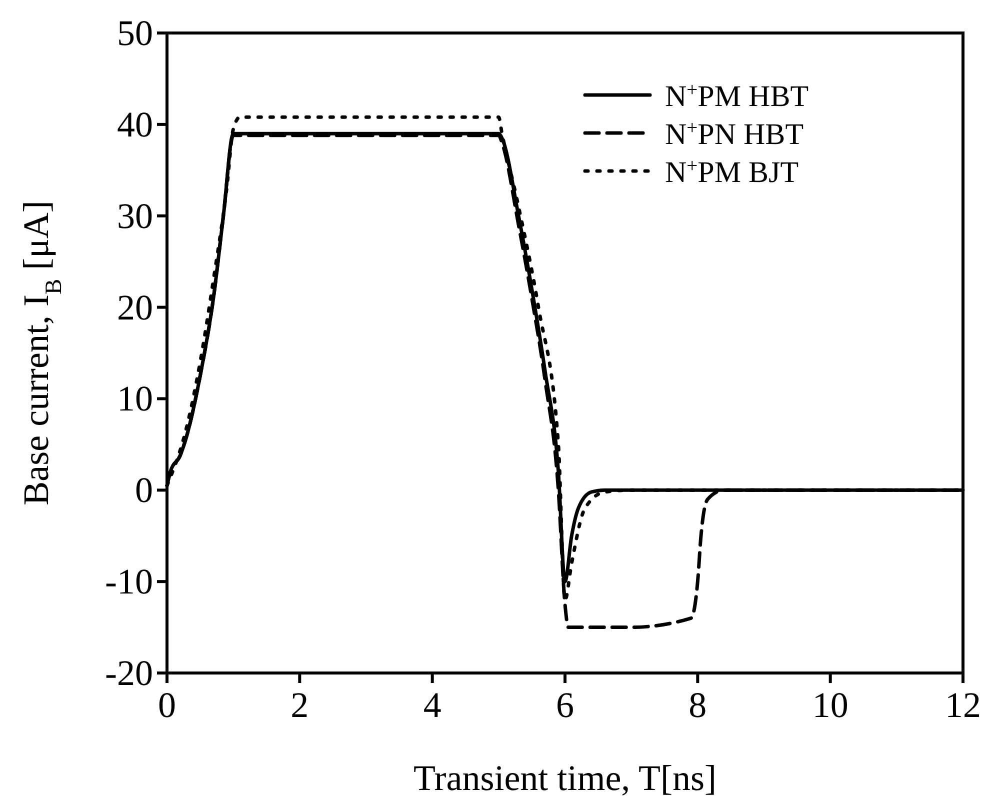  I want to click on x-tick-label: 2, so click(299, 705).